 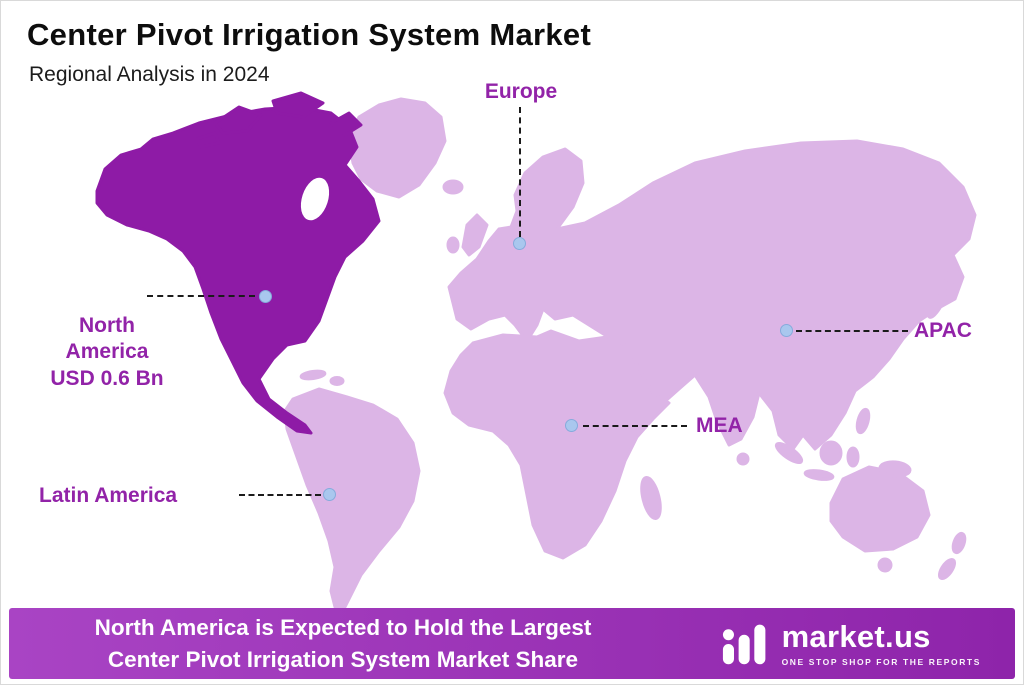 I want to click on island-borneo, so click(x=831, y=453).